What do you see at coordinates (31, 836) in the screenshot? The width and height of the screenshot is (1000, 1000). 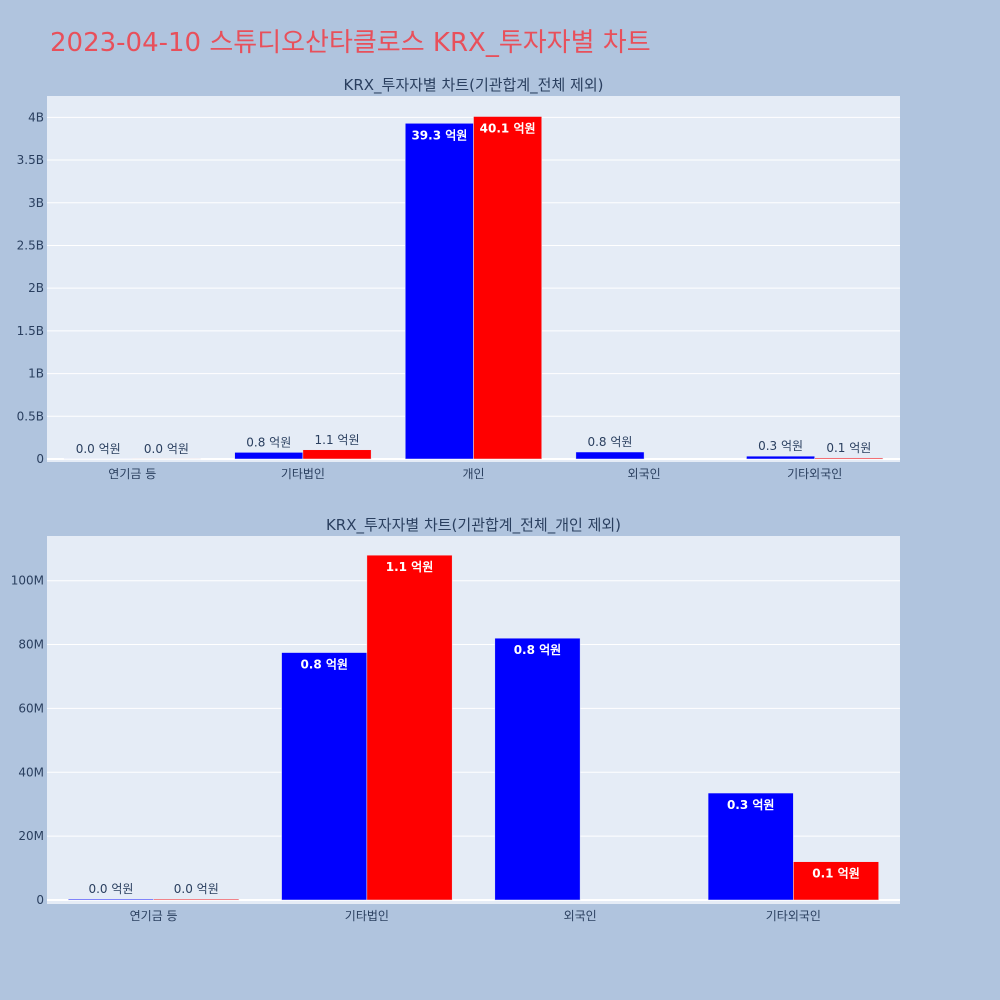 I see `y-tick-label: 20M` at bounding box center [31, 836].